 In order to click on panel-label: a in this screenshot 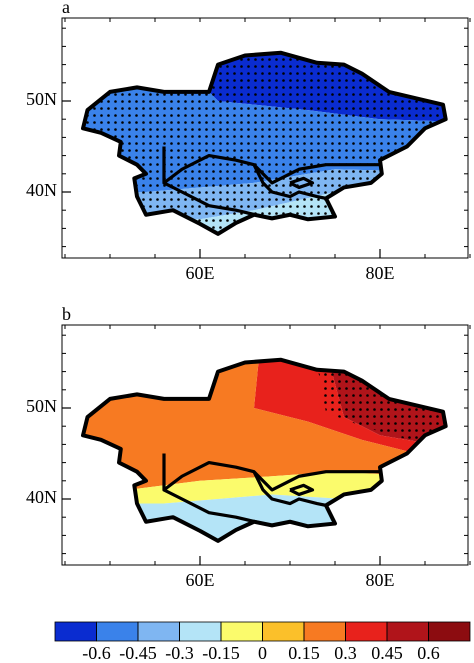, I will do `click(66, 8)`.